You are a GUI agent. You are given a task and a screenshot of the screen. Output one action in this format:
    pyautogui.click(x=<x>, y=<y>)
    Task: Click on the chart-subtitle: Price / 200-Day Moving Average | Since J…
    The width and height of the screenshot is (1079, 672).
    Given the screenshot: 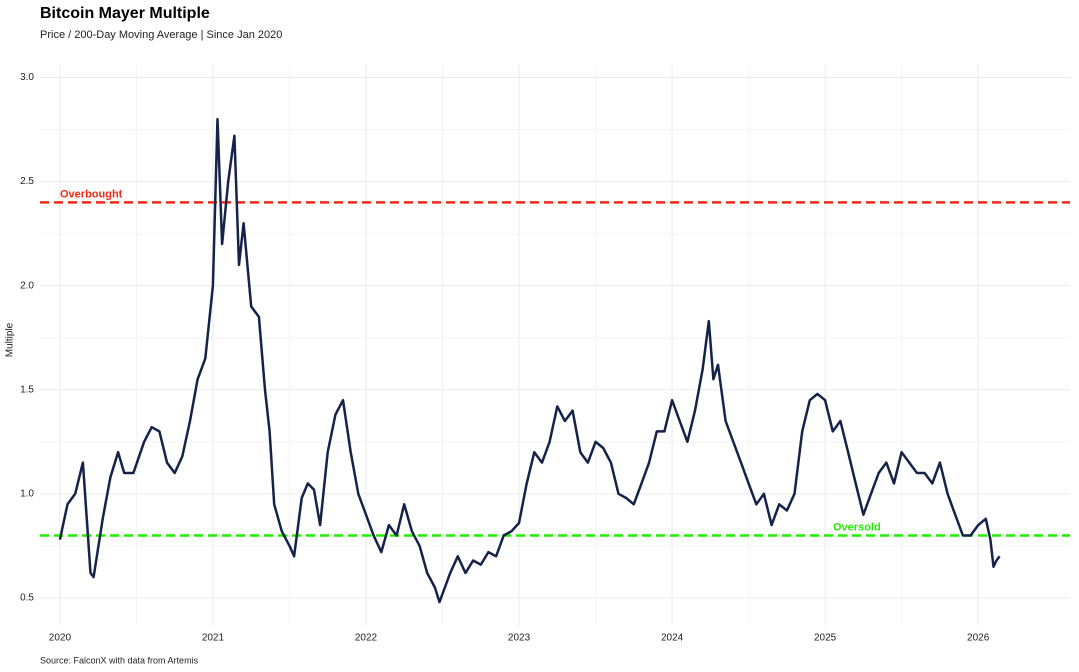 What is the action you would take?
    pyautogui.click(x=161, y=35)
    